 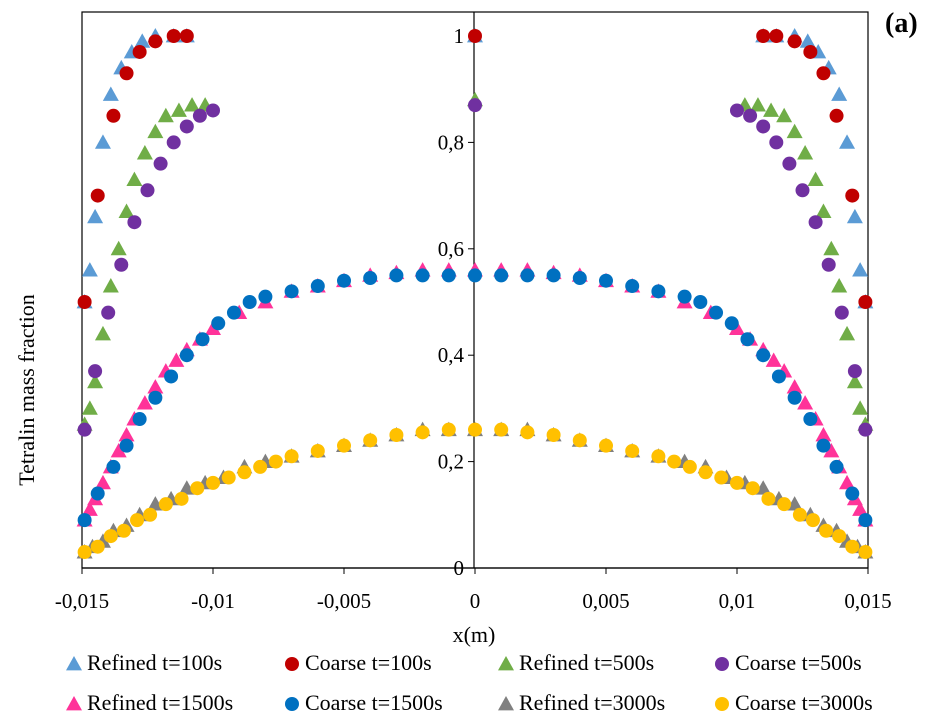 I want to click on legend-label: Refined t=3000s, so click(x=592, y=702).